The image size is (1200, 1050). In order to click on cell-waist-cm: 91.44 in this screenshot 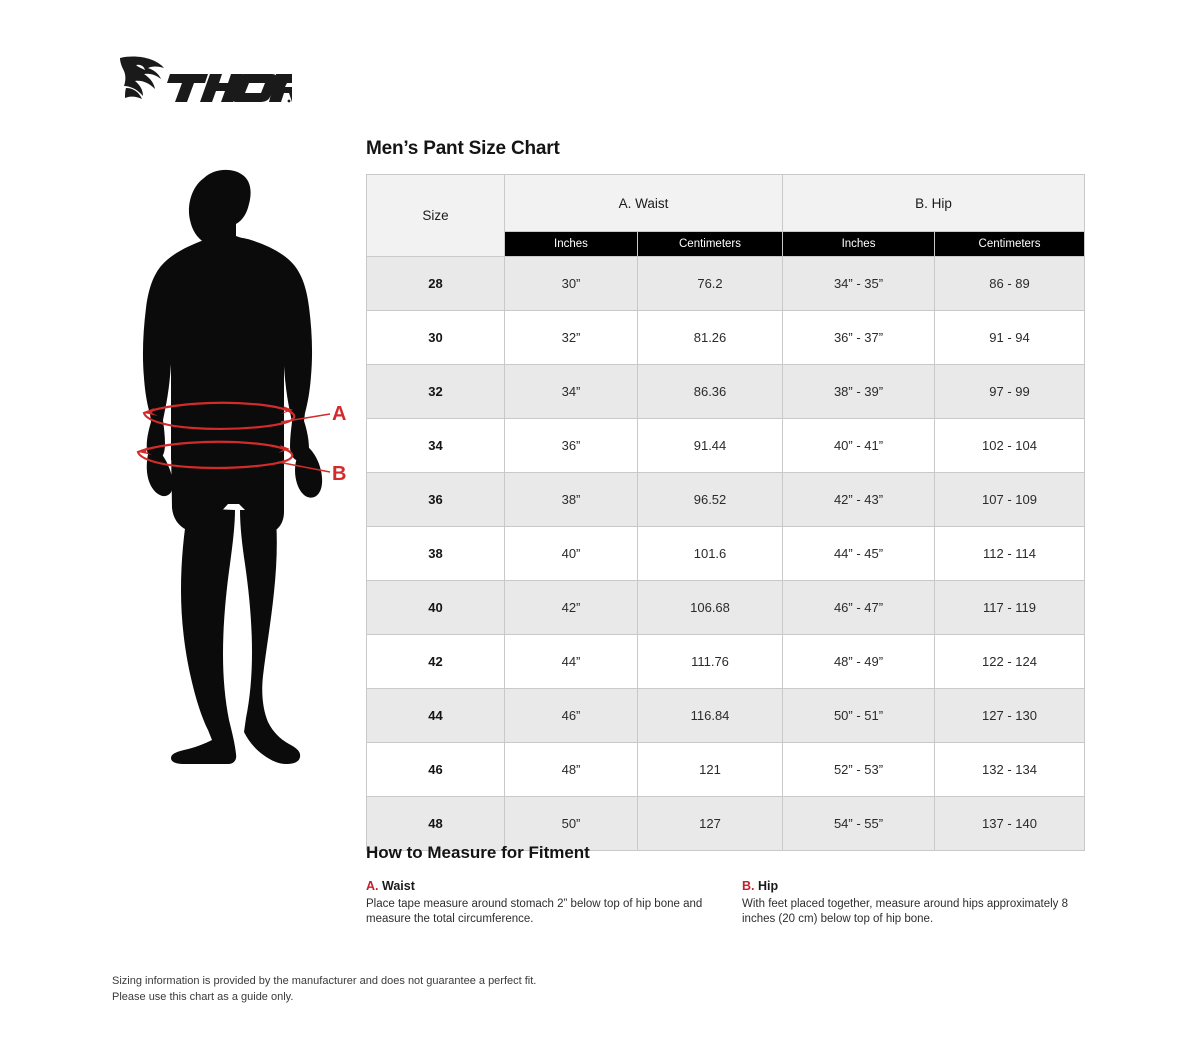, I will do `click(710, 445)`.